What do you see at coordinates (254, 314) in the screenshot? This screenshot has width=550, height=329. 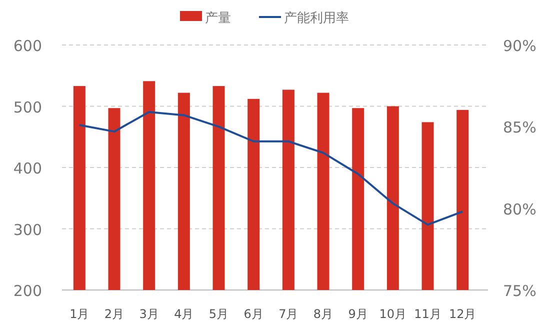 I see `x-tick-label: 6月` at bounding box center [254, 314].